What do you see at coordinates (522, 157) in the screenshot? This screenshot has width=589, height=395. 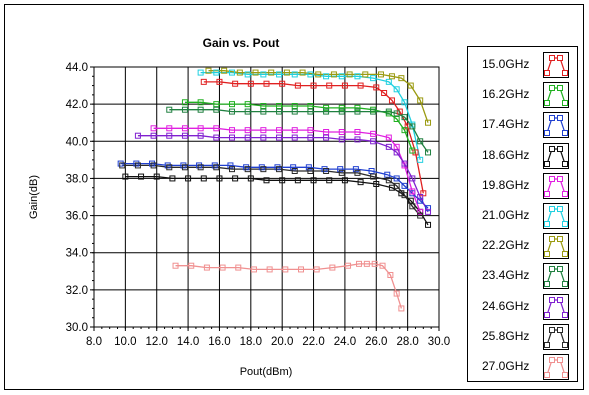 I see `legend-item-18-6ghz: 18.6GHz` at bounding box center [522, 157].